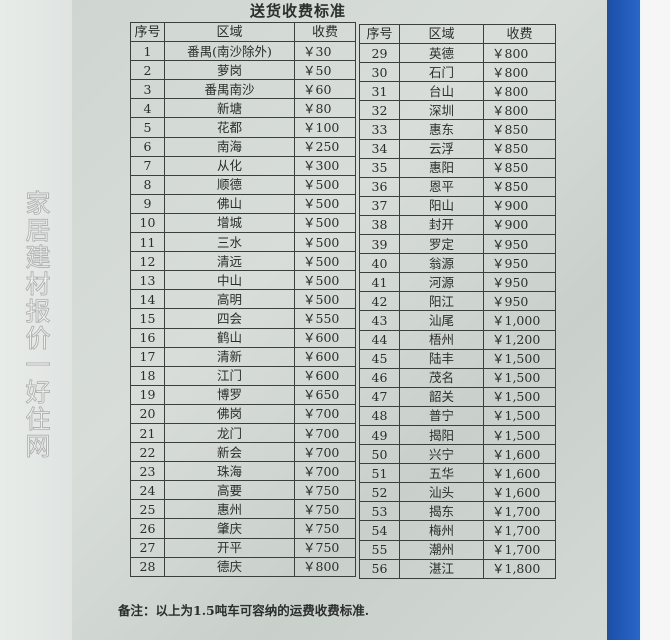 The image size is (670, 640). I want to click on table-row: 39 罗定 ￥950, so click(457, 244).